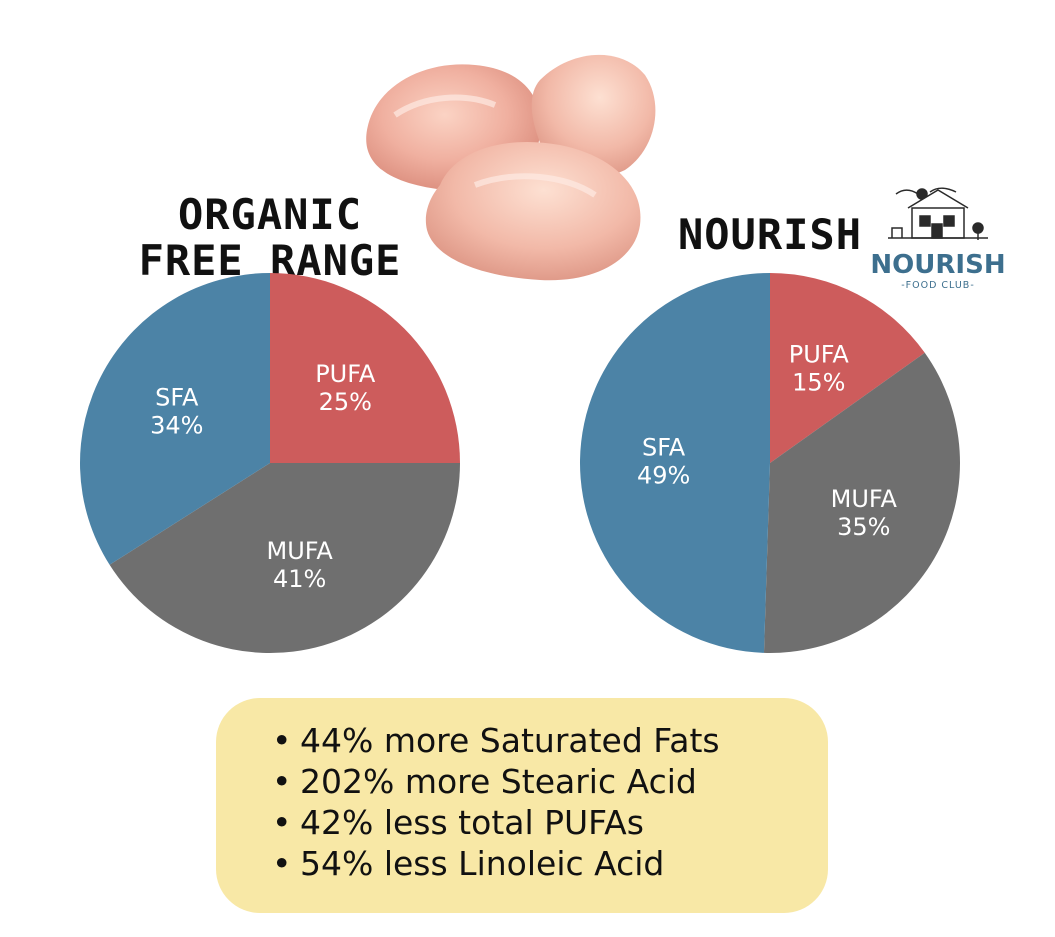  What do you see at coordinates (299, 579) in the screenshot?
I see `slice-value-label: 41%` at bounding box center [299, 579].